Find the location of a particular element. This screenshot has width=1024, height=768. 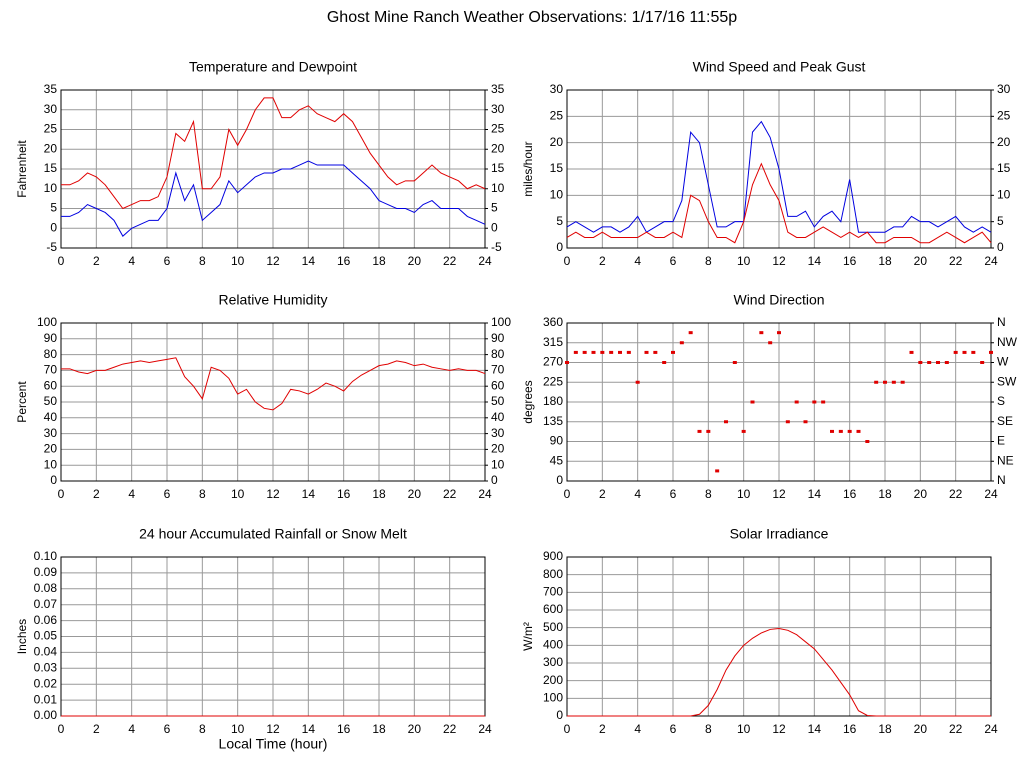

y2-tick-label: 100 is located at coordinates (501, 322).